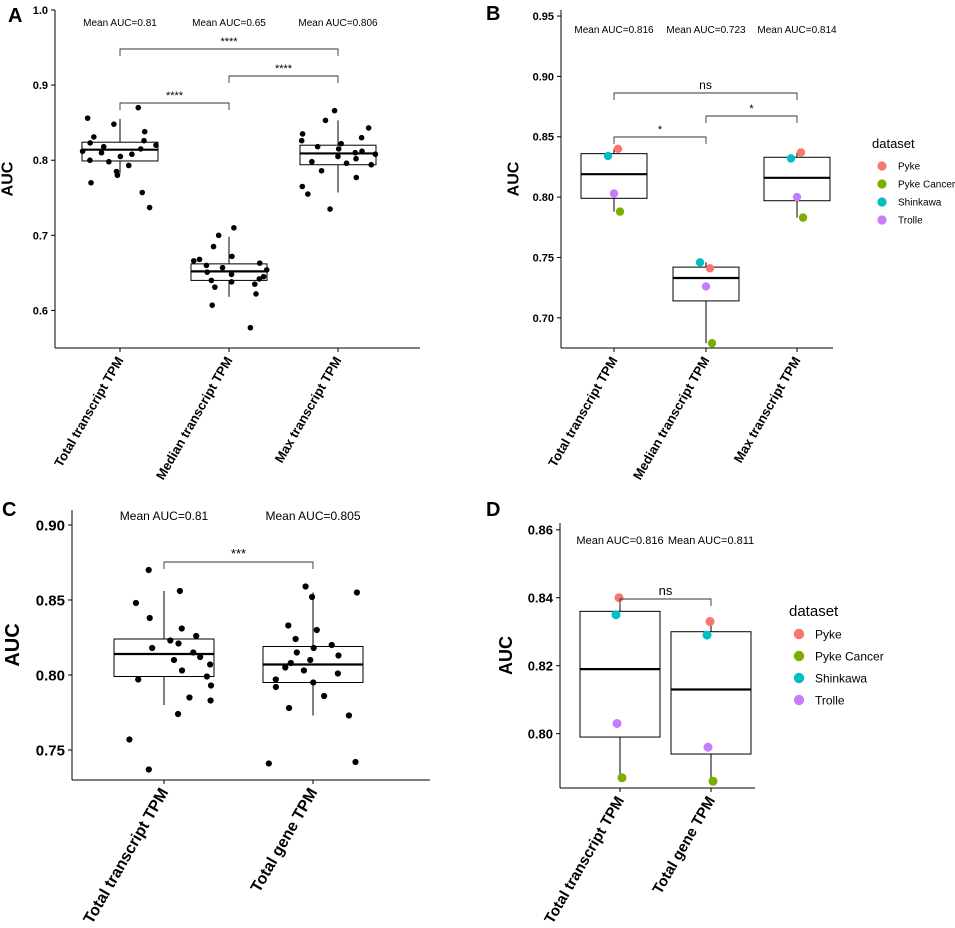 The image size is (955, 928). What do you see at coordinates (830, 700) in the screenshot?
I see `legend-entry: Trolle` at bounding box center [830, 700].